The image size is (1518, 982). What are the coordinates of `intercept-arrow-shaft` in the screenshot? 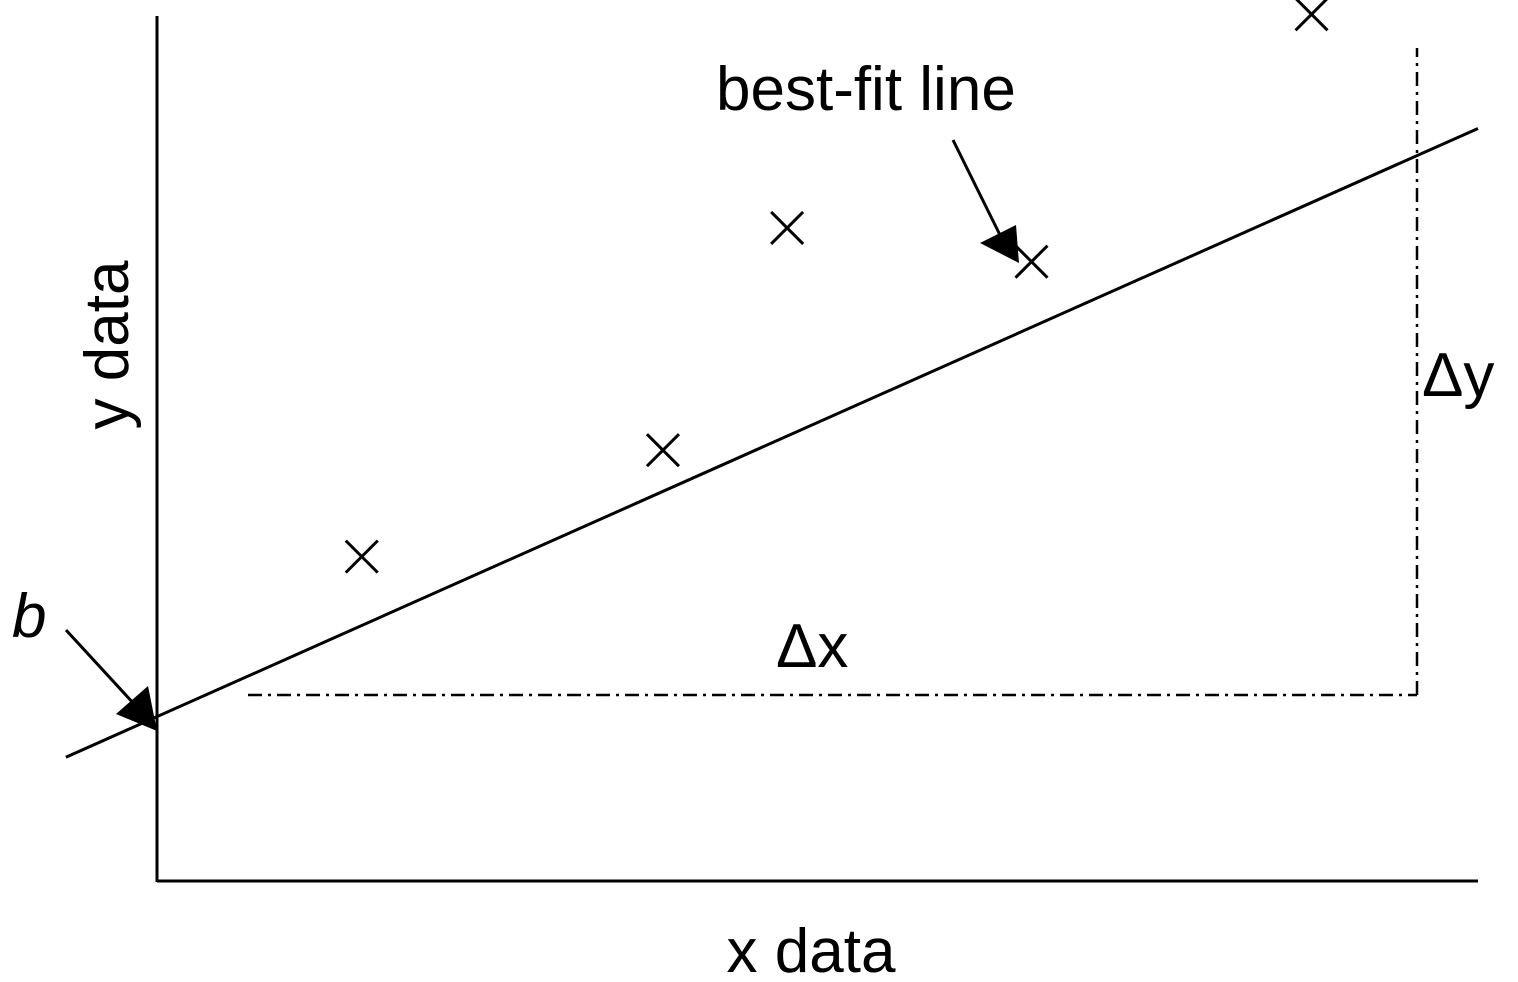 It's located at (100, 667).